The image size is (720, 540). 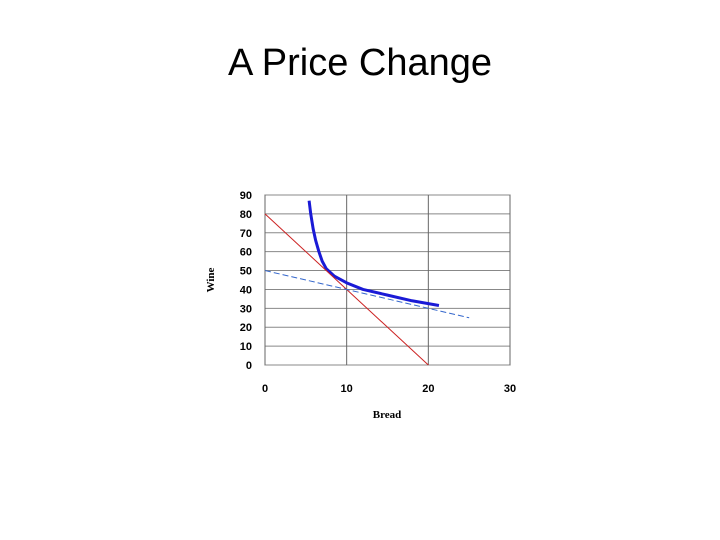 What do you see at coordinates (246, 253) in the screenshot?
I see `y-tick-label-6: 60` at bounding box center [246, 253].